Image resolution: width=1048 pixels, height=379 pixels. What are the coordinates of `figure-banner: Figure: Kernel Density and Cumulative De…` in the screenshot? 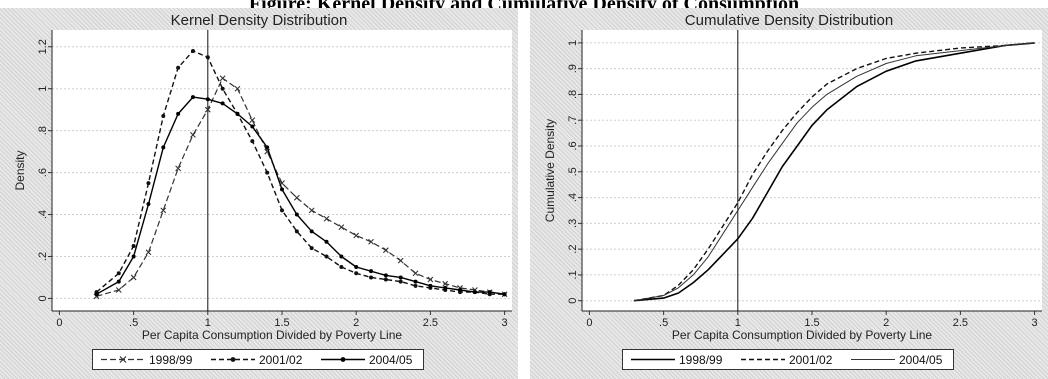 It's located at (524, 4).